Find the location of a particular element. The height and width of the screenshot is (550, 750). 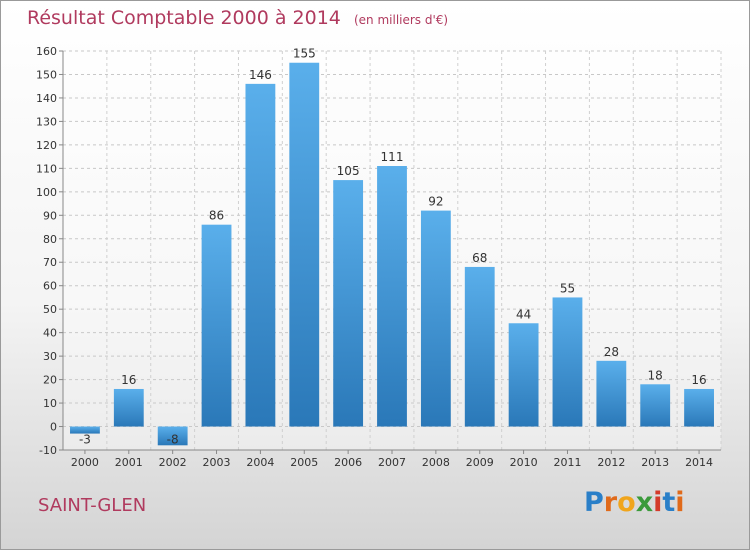

y-tick-label: 30 is located at coordinates (50, 356).